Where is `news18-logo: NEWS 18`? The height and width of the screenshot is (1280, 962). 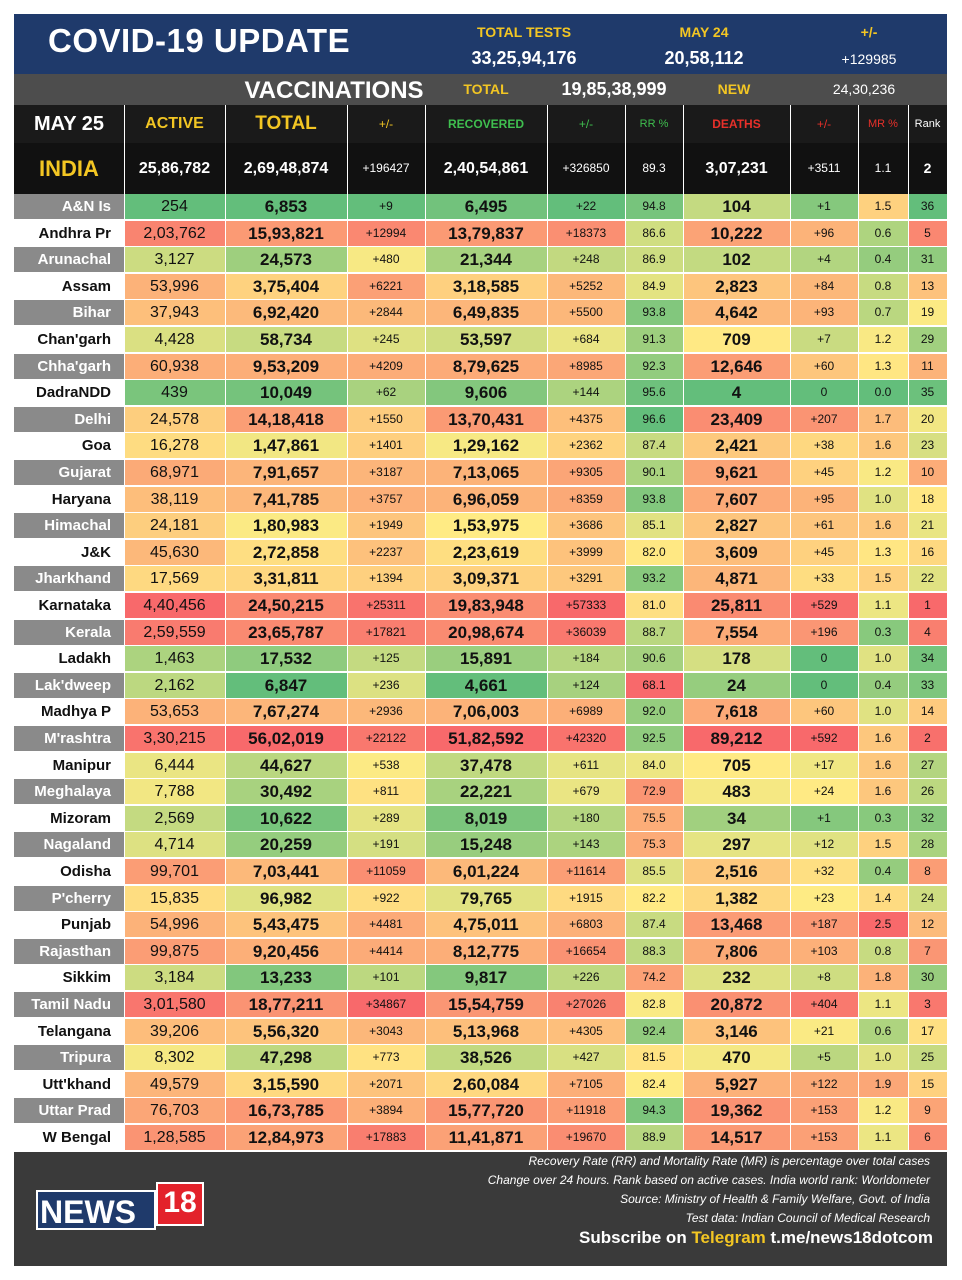 news18-logo: NEWS 18 is located at coordinates (120, 1206).